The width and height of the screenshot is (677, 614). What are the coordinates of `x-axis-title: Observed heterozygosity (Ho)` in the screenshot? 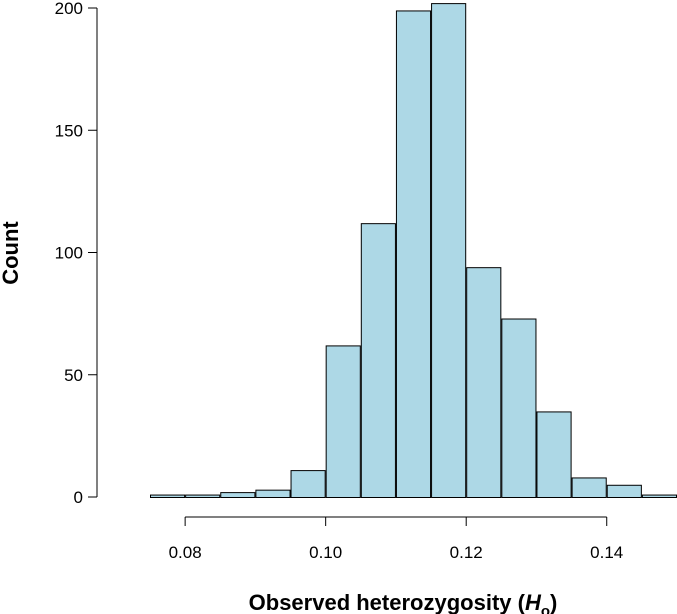 It's located at (403, 602).